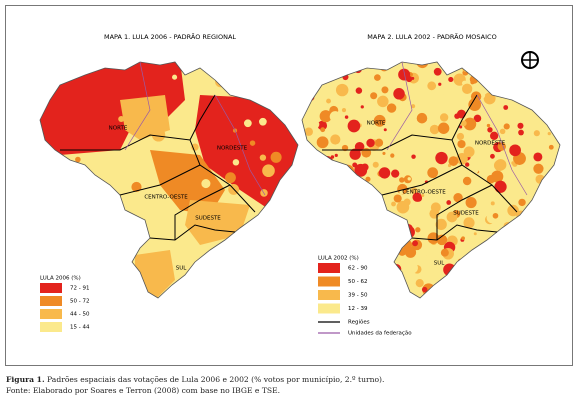 This screenshot has height=400, width=578. I want to click on region-border, so click(192, 232).